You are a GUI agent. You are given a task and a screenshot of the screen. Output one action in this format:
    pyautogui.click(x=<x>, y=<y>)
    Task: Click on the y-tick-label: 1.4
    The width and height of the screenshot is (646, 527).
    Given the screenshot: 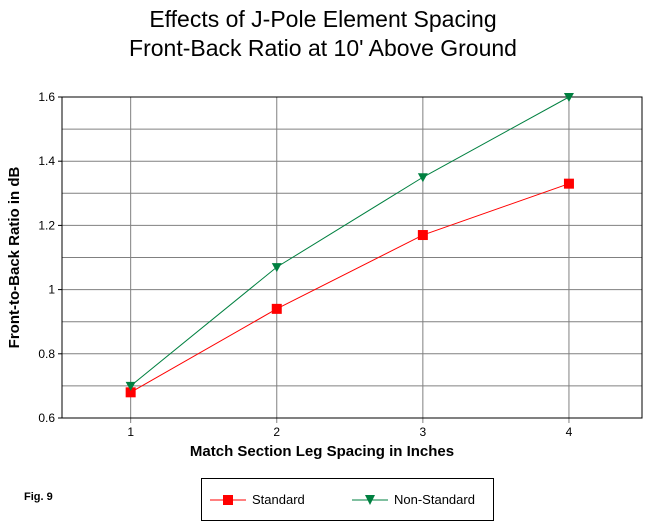 What is the action you would take?
    pyautogui.click(x=46, y=161)
    